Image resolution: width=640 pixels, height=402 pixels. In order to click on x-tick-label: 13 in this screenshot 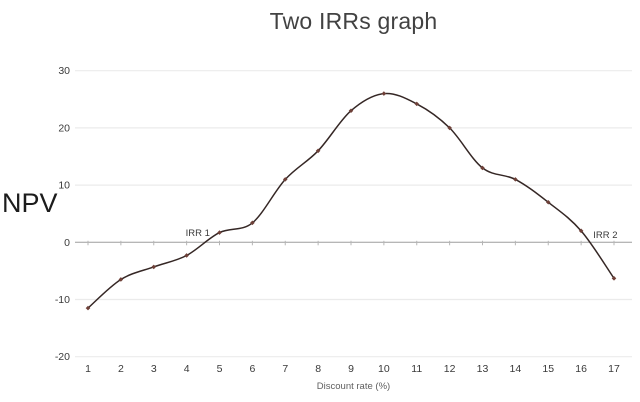, I will do `click(483, 369)`.